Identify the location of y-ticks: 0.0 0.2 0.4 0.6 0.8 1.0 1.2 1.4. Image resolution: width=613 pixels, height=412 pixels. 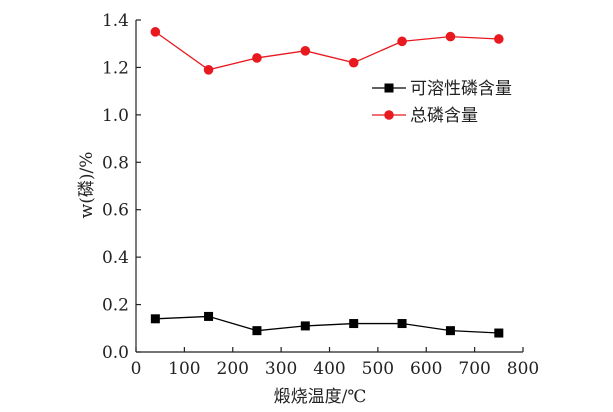
(121, 187).